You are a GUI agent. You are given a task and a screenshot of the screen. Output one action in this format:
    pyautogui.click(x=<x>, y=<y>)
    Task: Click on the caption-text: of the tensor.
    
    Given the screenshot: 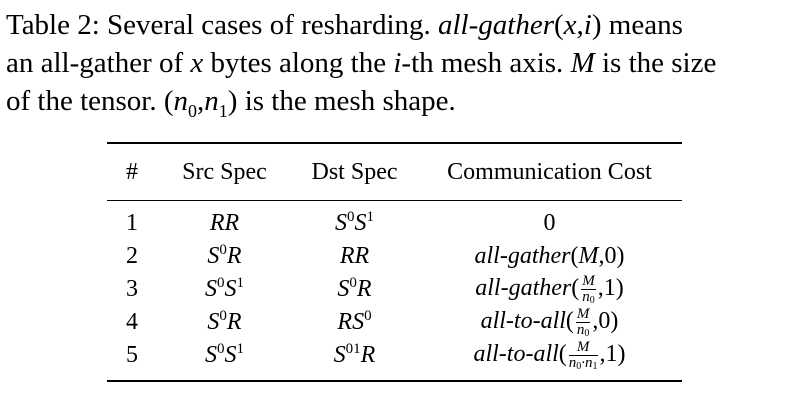 What is the action you would take?
    pyautogui.click(x=85, y=101)
    